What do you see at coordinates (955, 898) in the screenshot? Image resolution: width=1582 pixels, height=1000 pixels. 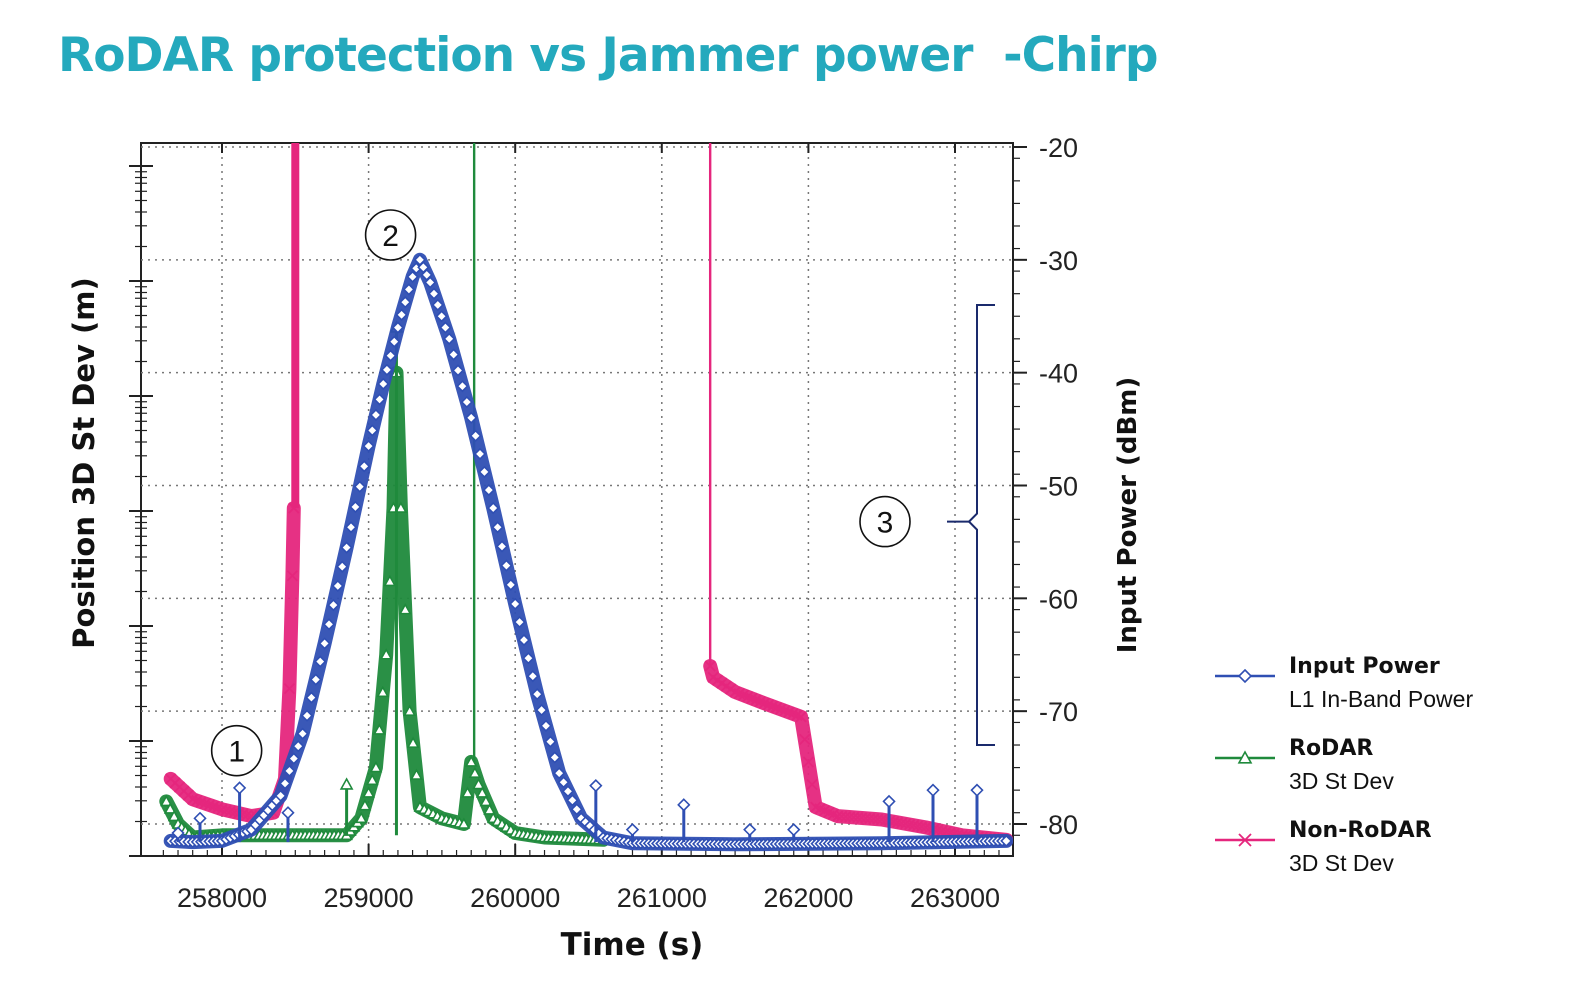 I see `x-tick-label: 263000` at bounding box center [955, 898].